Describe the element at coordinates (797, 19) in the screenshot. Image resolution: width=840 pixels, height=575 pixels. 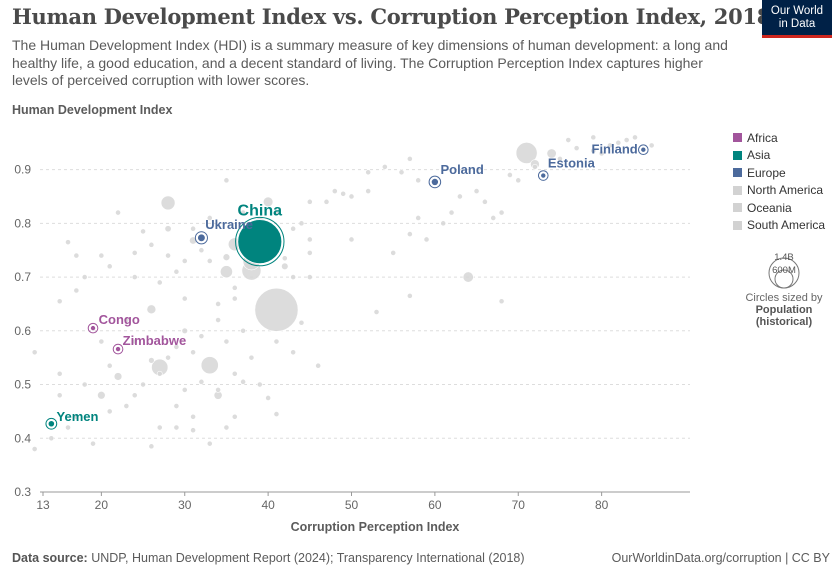
I see `owid-logo: Our World in Data` at that location.